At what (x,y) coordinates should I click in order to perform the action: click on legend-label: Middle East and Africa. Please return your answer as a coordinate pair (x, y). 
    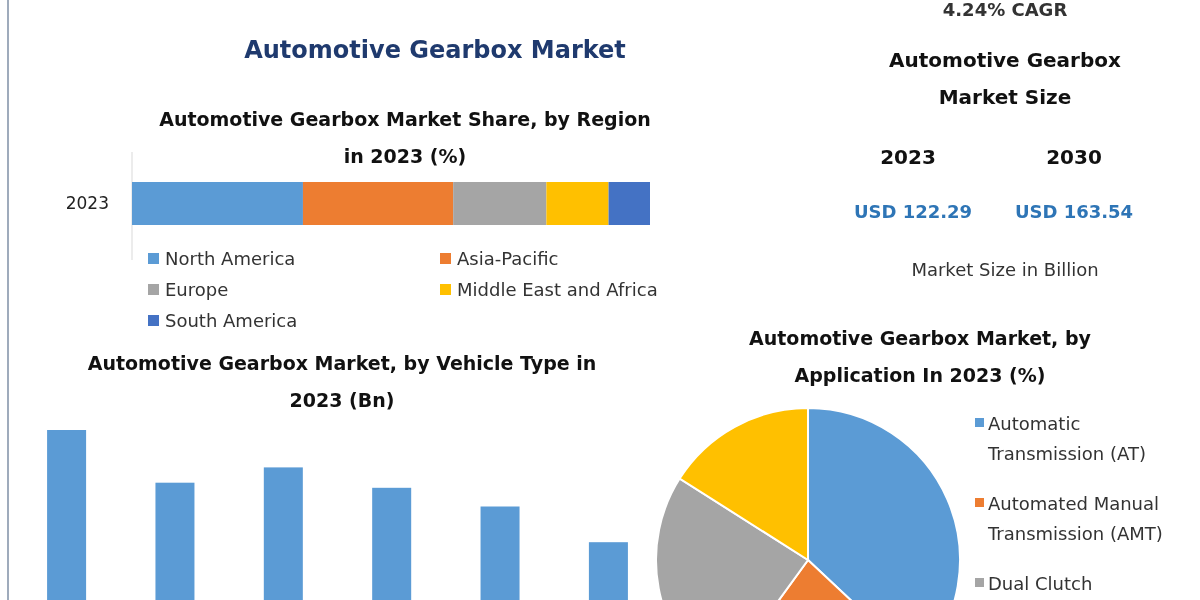
    Looking at the image, I should click on (557, 289).